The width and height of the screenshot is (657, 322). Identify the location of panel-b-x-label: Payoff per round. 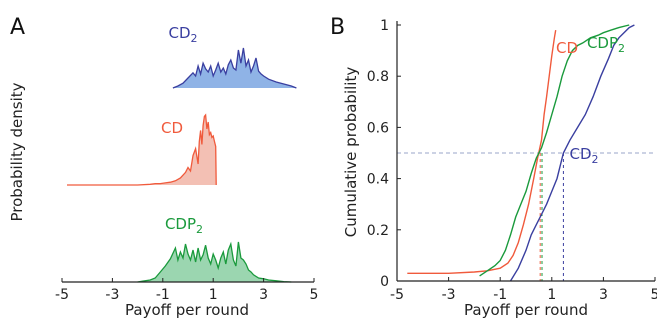
(526, 310).